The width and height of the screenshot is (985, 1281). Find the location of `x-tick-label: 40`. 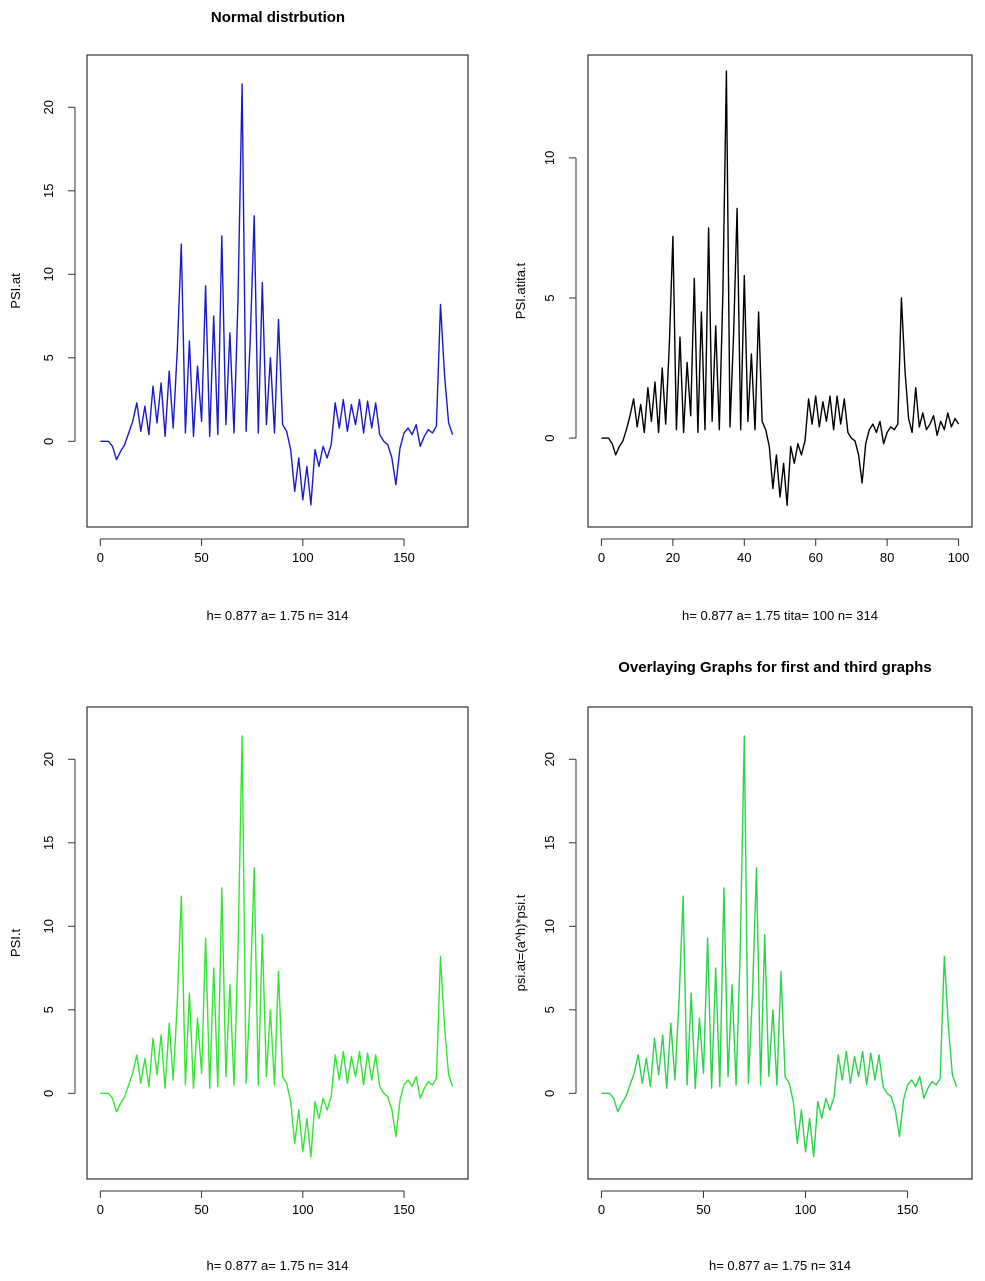

x-tick-label: 40 is located at coordinates (744, 557).